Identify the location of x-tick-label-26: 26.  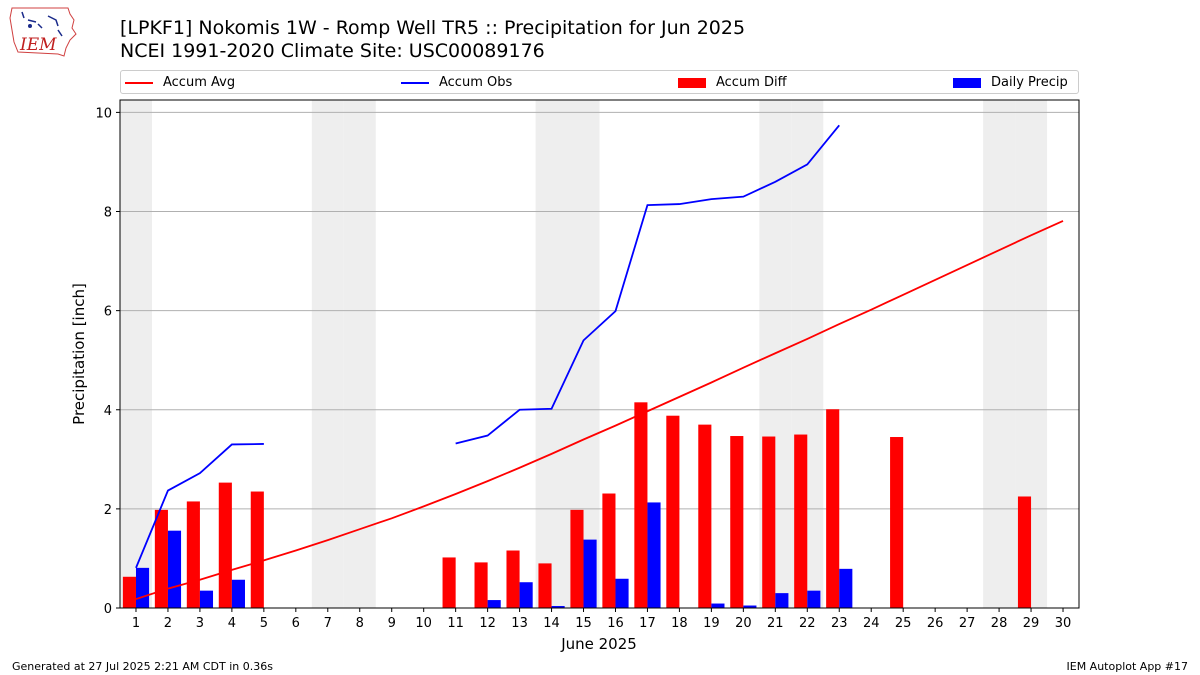
(935, 623).